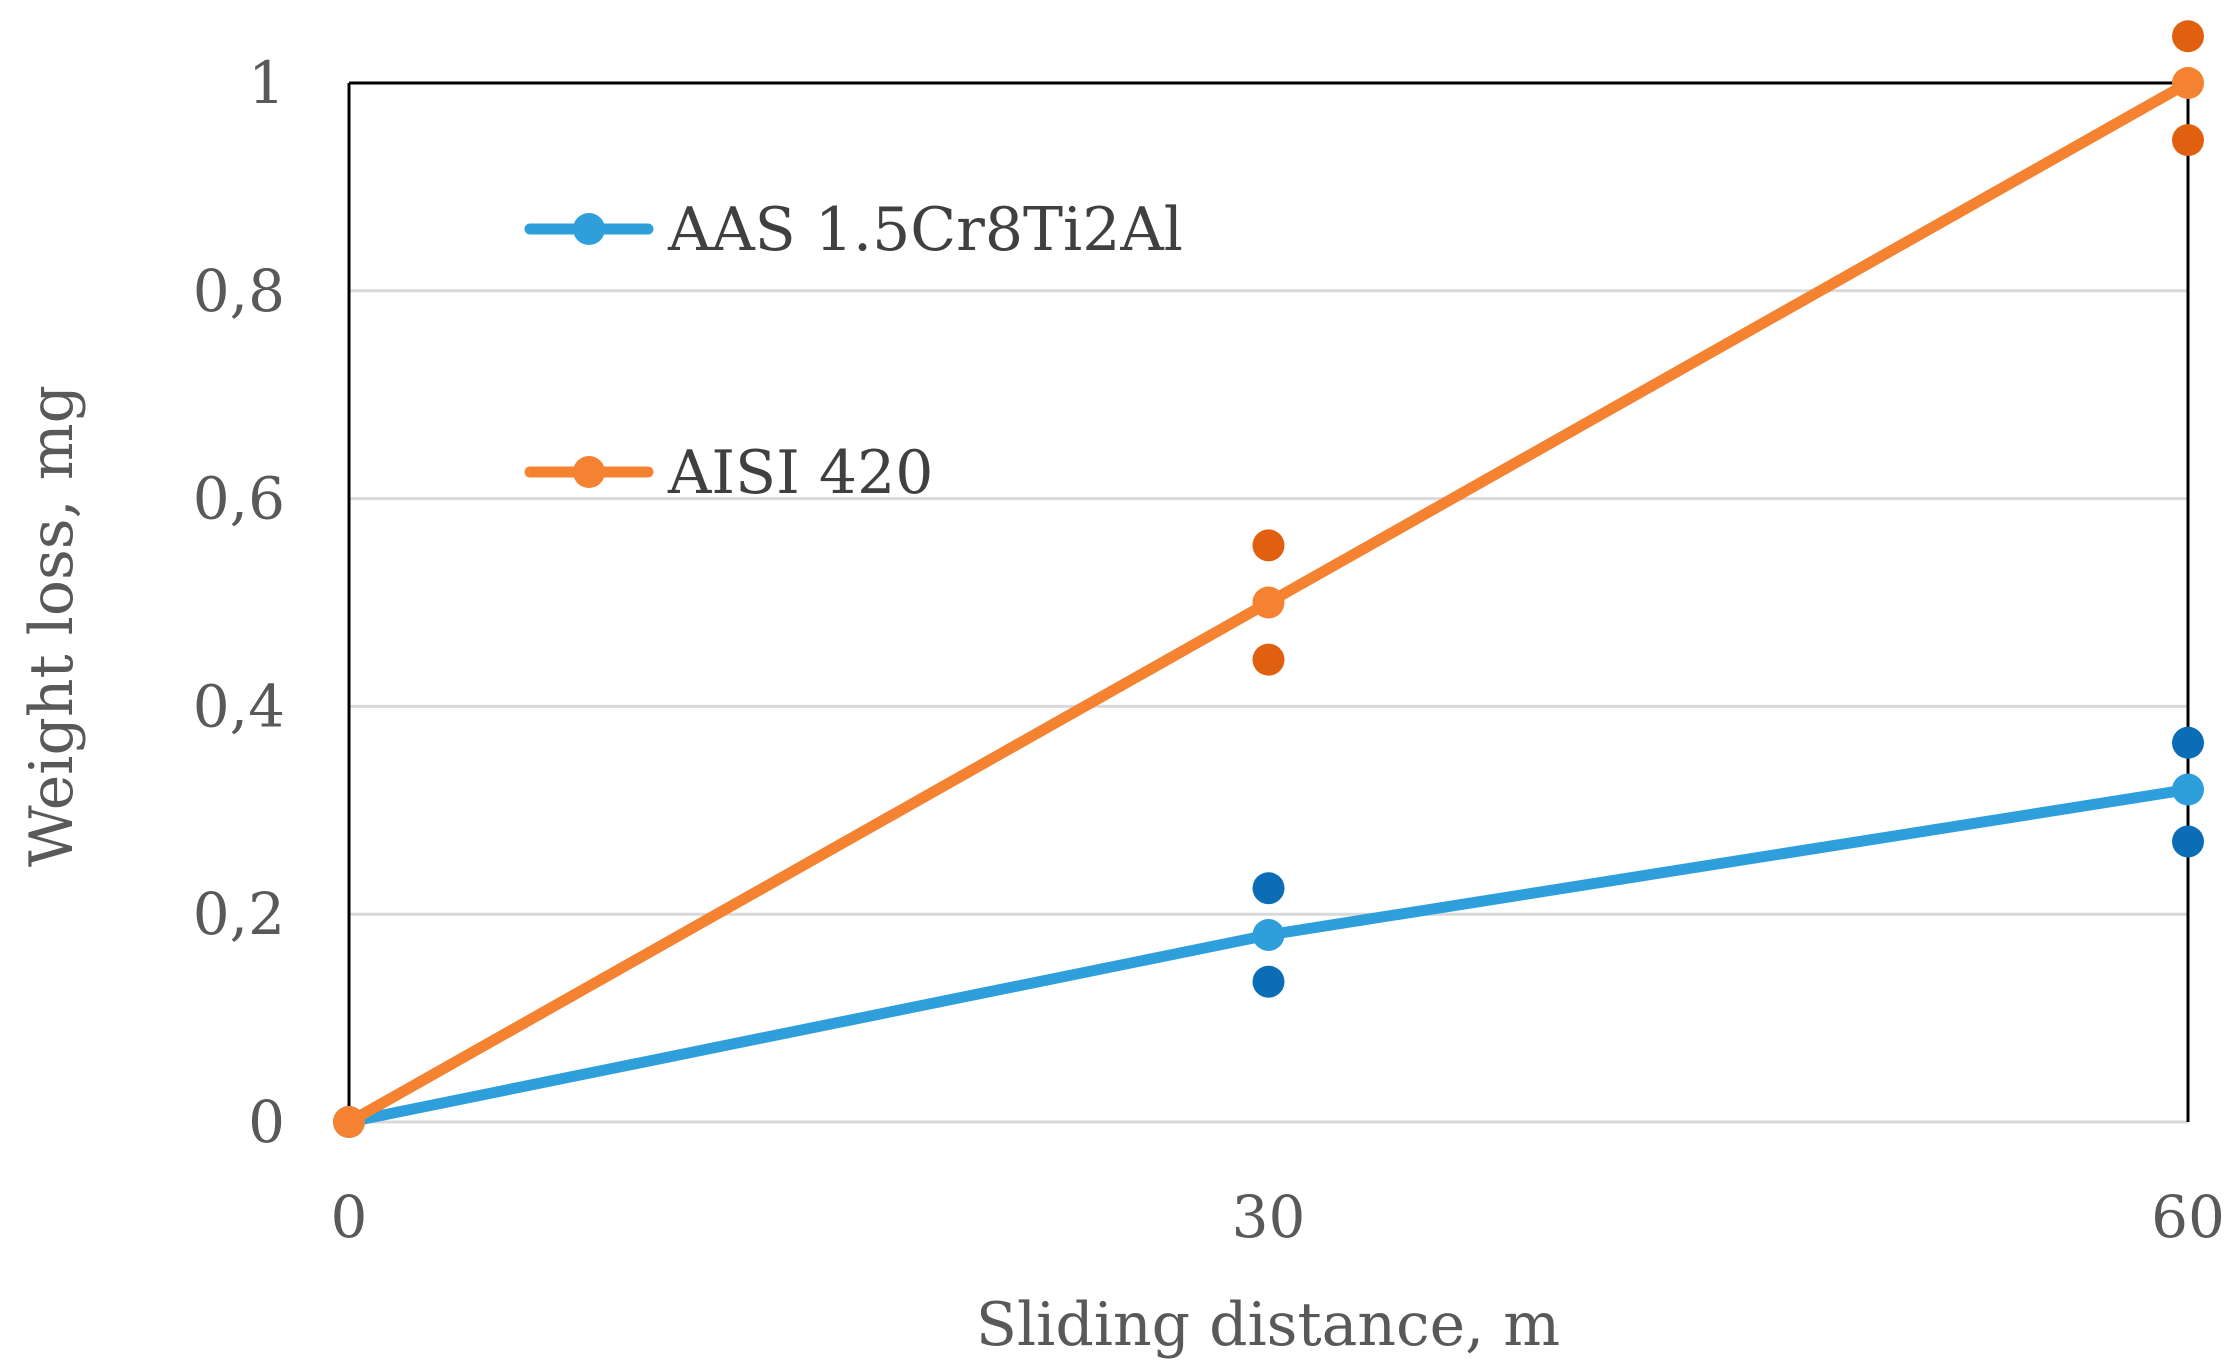 This screenshot has width=2233, height=1371. Describe the element at coordinates (266, 1122) in the screenshot. I see `y-tick-label: 0` at that location.